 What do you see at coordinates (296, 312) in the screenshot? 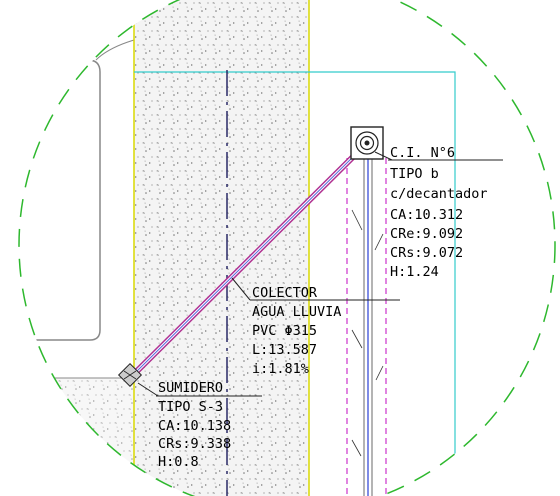
I see `collector-line: AGUA LLUVIA` at bounding box center [296, 312].